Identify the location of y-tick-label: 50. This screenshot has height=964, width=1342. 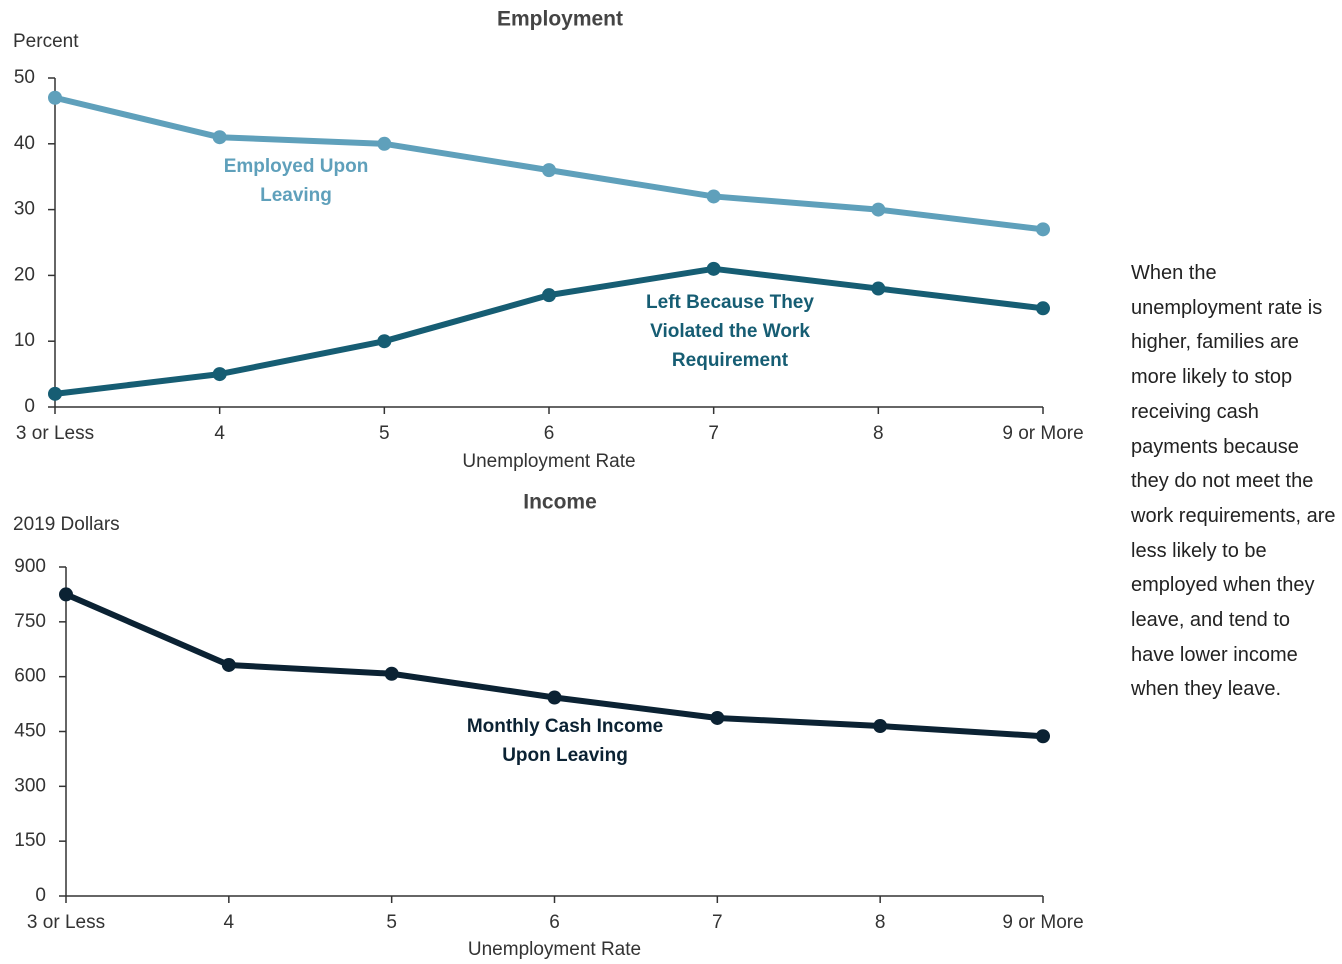
(24, 77).